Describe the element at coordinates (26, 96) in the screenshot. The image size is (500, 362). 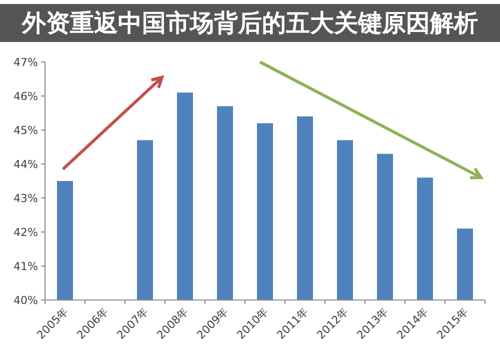
I see `y-tick-label: 46%` at that location.